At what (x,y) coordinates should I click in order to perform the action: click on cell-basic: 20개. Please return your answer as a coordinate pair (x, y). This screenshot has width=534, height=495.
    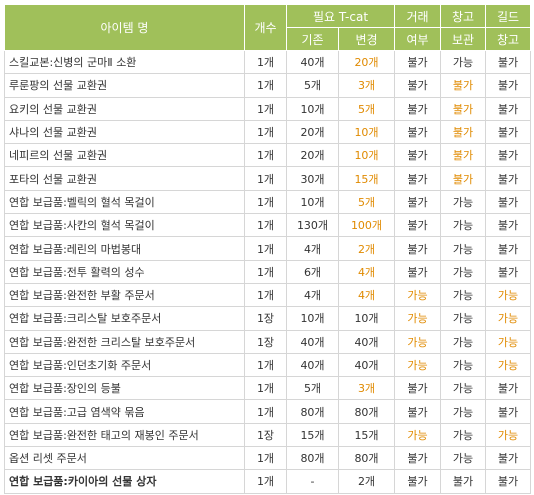
    Looking at the image, I should click on (312, 155).